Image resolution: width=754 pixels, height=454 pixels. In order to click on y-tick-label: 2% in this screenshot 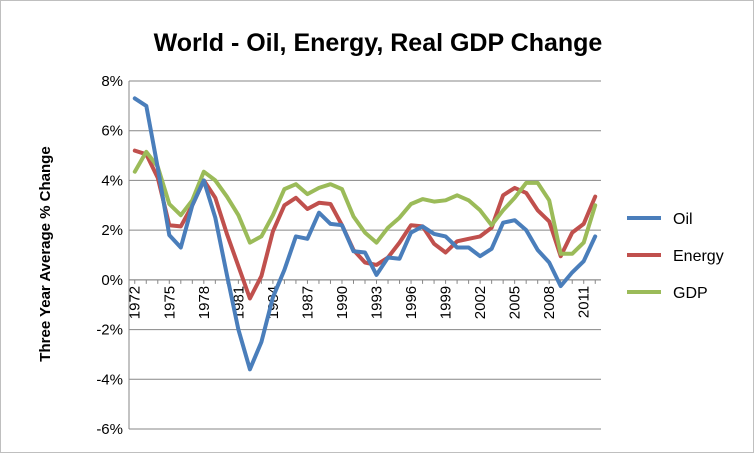, I will do `click(112, 230)`.